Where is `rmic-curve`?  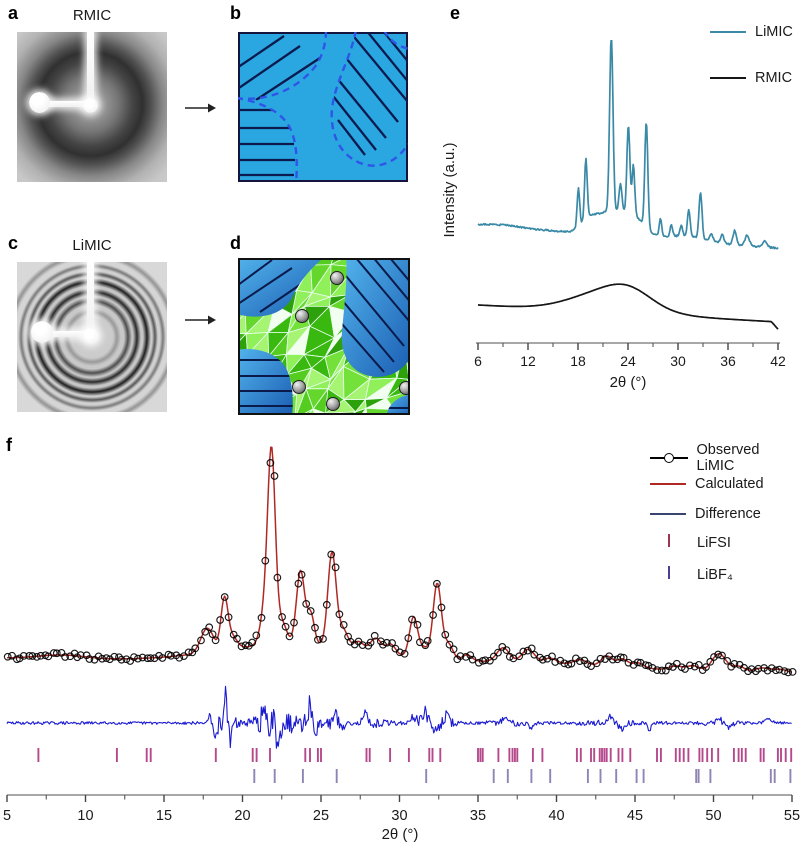
rmic-curve is located at coordinates (628, 306).